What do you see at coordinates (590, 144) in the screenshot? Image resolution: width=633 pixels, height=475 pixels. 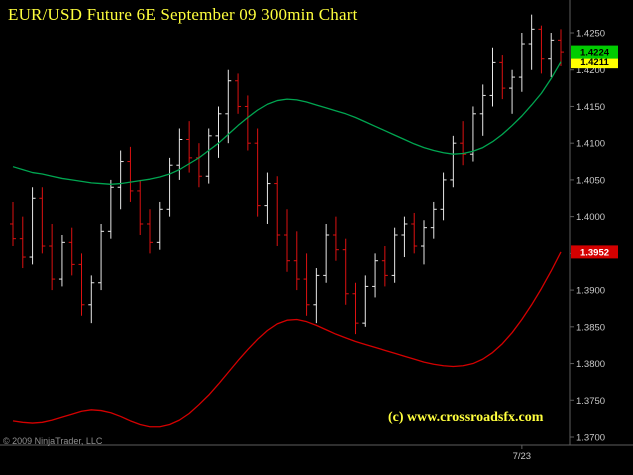 I see `y-axis-label: 1.4100` at bounding box center [590, 144].